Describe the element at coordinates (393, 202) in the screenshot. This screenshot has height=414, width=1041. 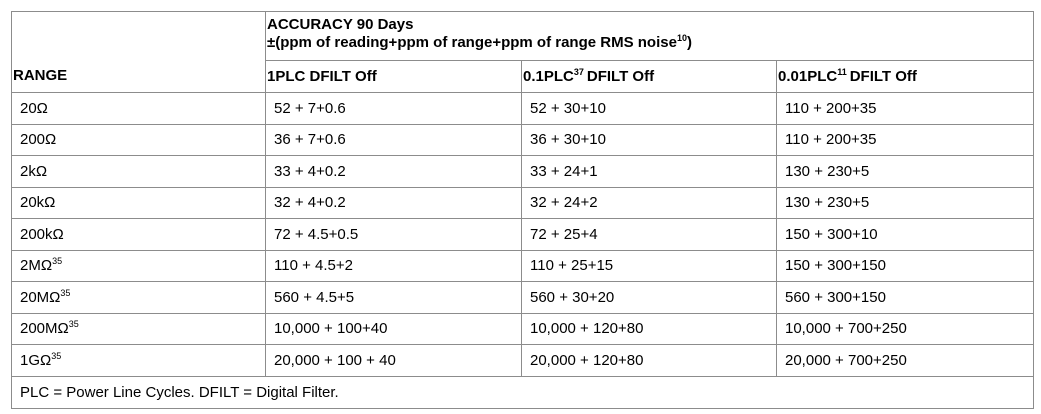
I see `value-cell: 32 + 4+0.2` at that location.